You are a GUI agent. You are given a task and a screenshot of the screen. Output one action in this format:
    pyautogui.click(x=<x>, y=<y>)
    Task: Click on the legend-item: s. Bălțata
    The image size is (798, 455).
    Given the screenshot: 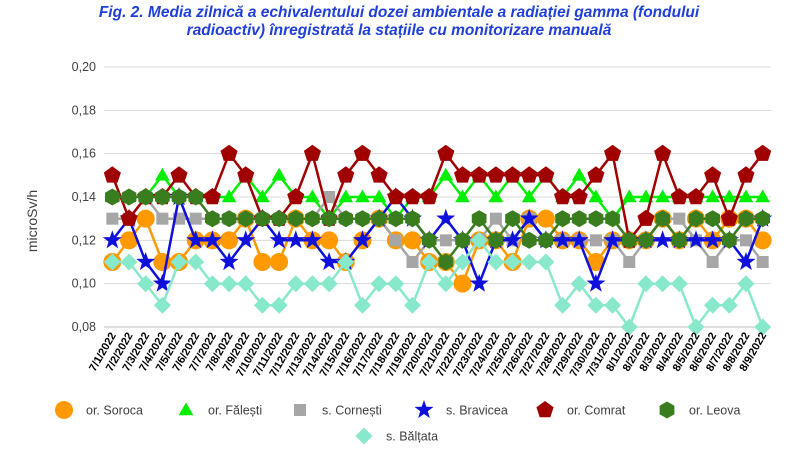 What is the action you would take?
    pyautogui.click(x=396, y=436)
    